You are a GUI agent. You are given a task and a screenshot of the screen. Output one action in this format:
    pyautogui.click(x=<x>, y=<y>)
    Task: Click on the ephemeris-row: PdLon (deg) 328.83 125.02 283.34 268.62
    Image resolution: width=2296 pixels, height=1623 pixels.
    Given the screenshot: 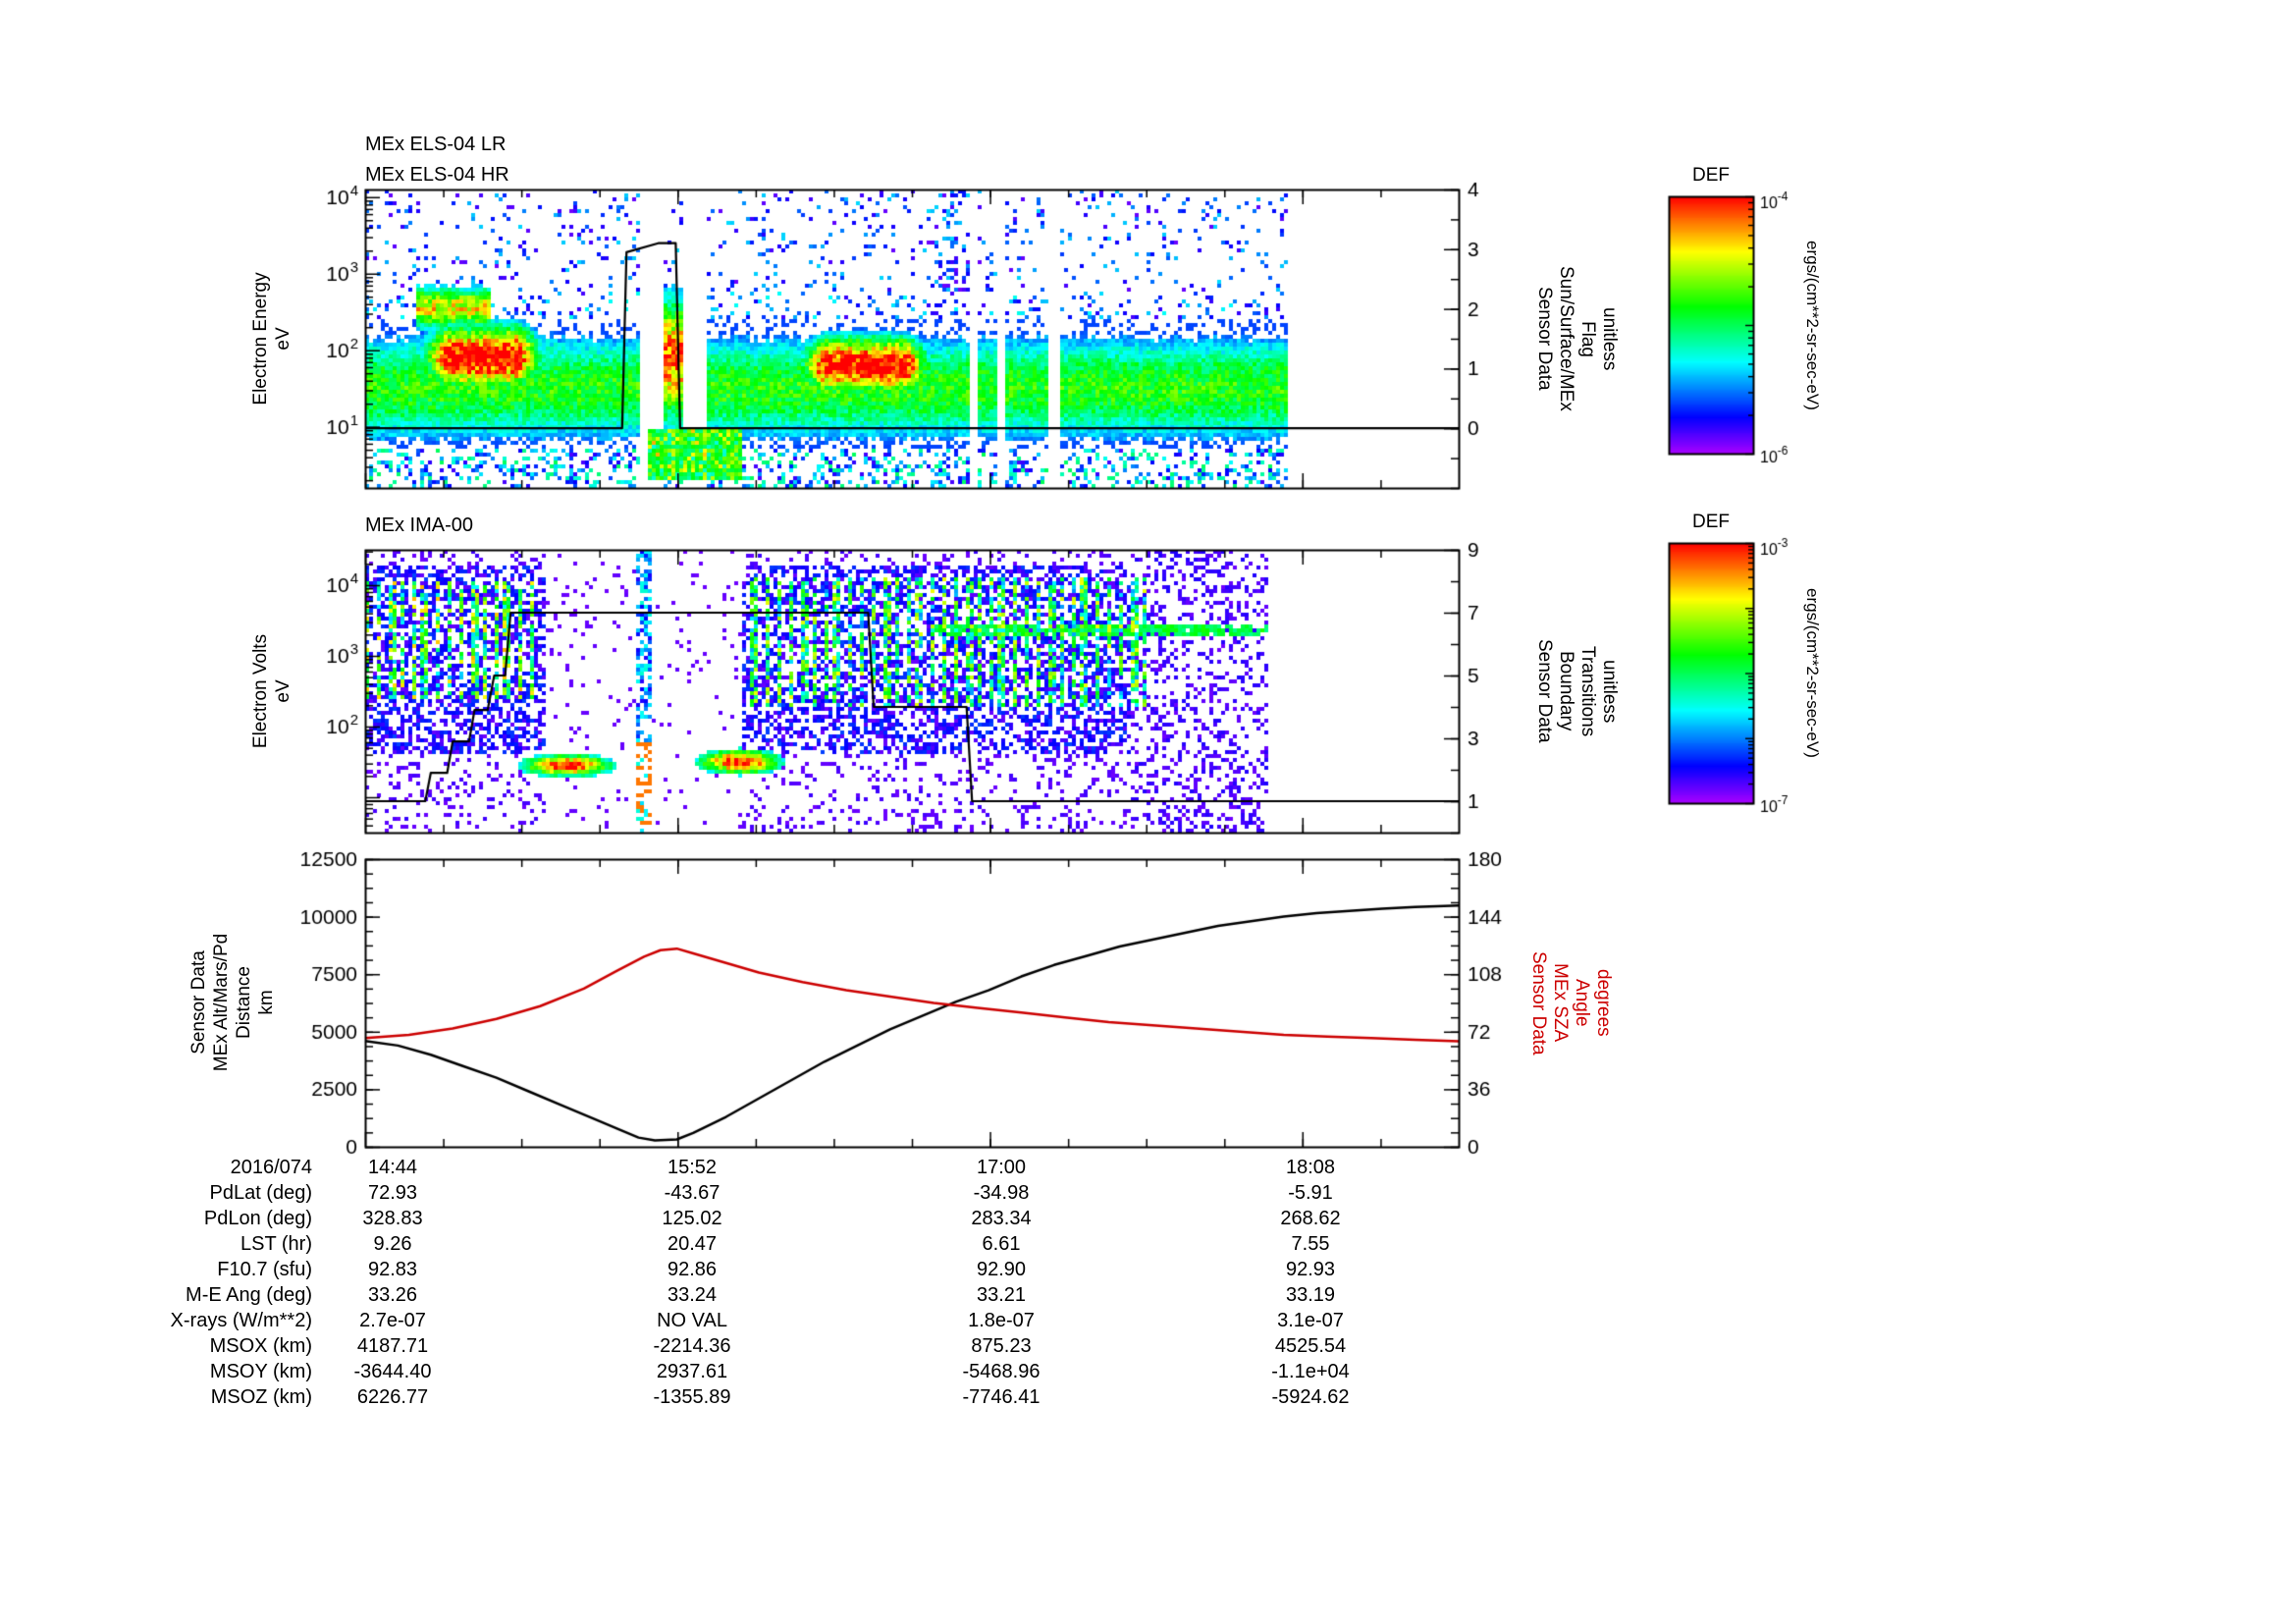 What is the action you would take?
    pyautogui.click(x=1148, y=1220)
    